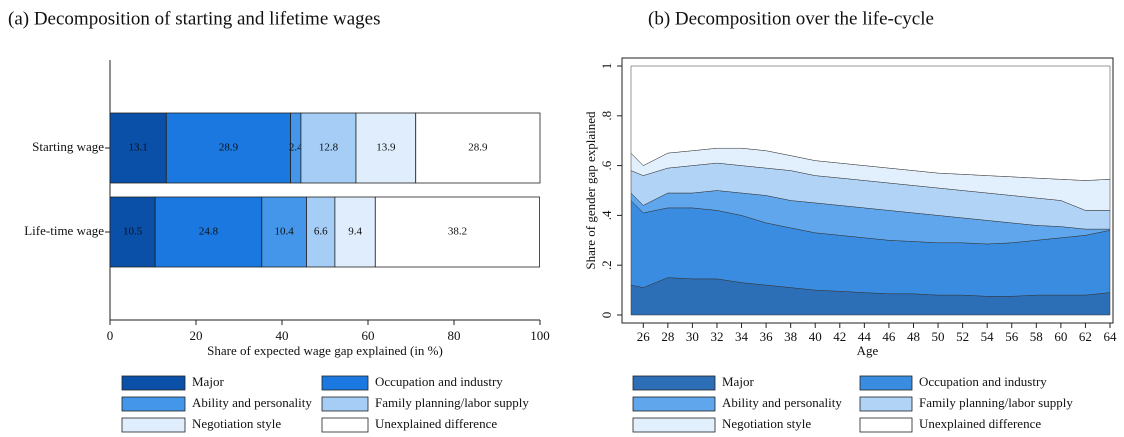 This screenshot has width=1124, height=437. What do you see at coordinates (1036, 336) in the screenshot?
I see `x-tick-label: 58` at bounding box center [1036, 336].